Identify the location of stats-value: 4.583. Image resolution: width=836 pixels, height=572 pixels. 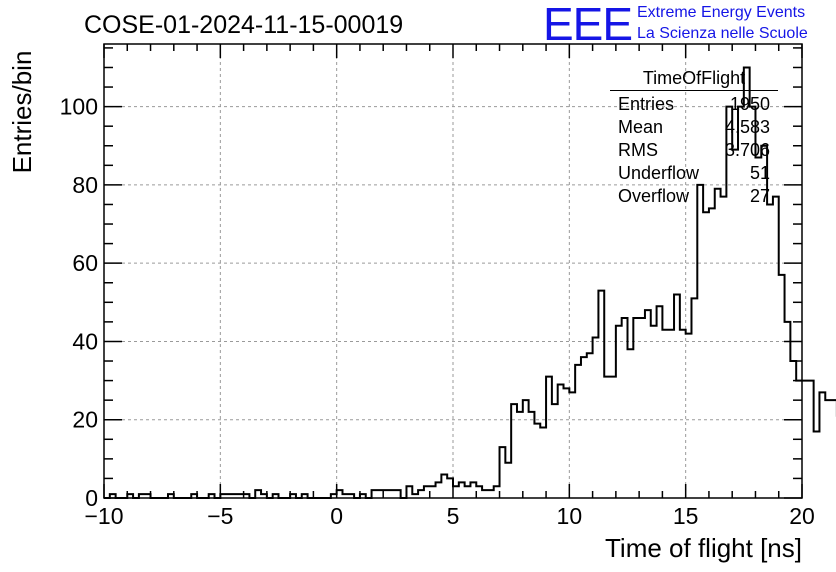
(747, 127).